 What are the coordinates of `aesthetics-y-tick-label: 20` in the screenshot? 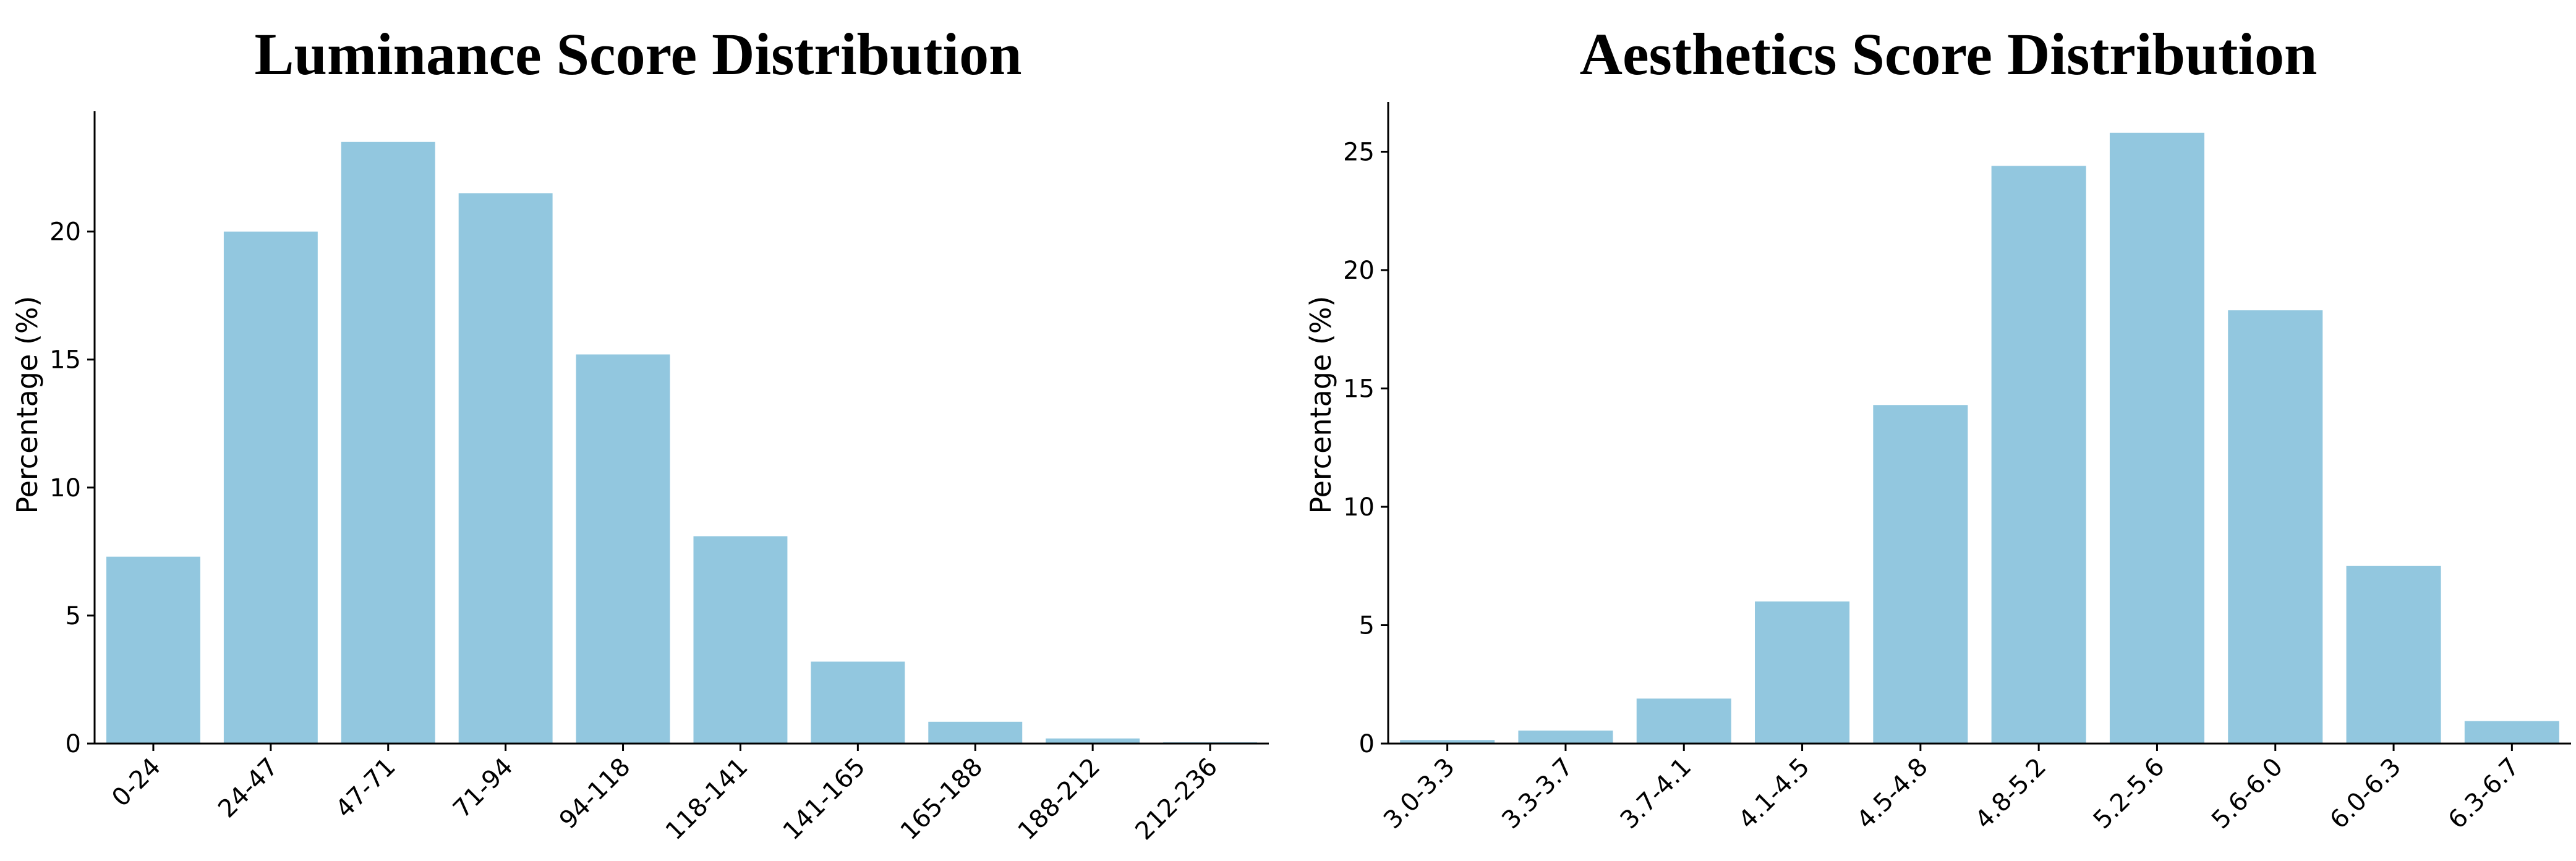 It's located at (1359, 271).